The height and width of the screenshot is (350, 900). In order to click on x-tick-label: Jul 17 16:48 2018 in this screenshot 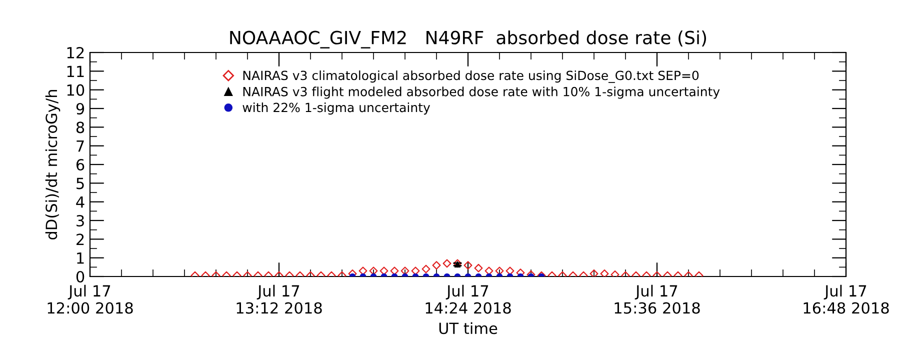, I will do `click(846, 299)`.